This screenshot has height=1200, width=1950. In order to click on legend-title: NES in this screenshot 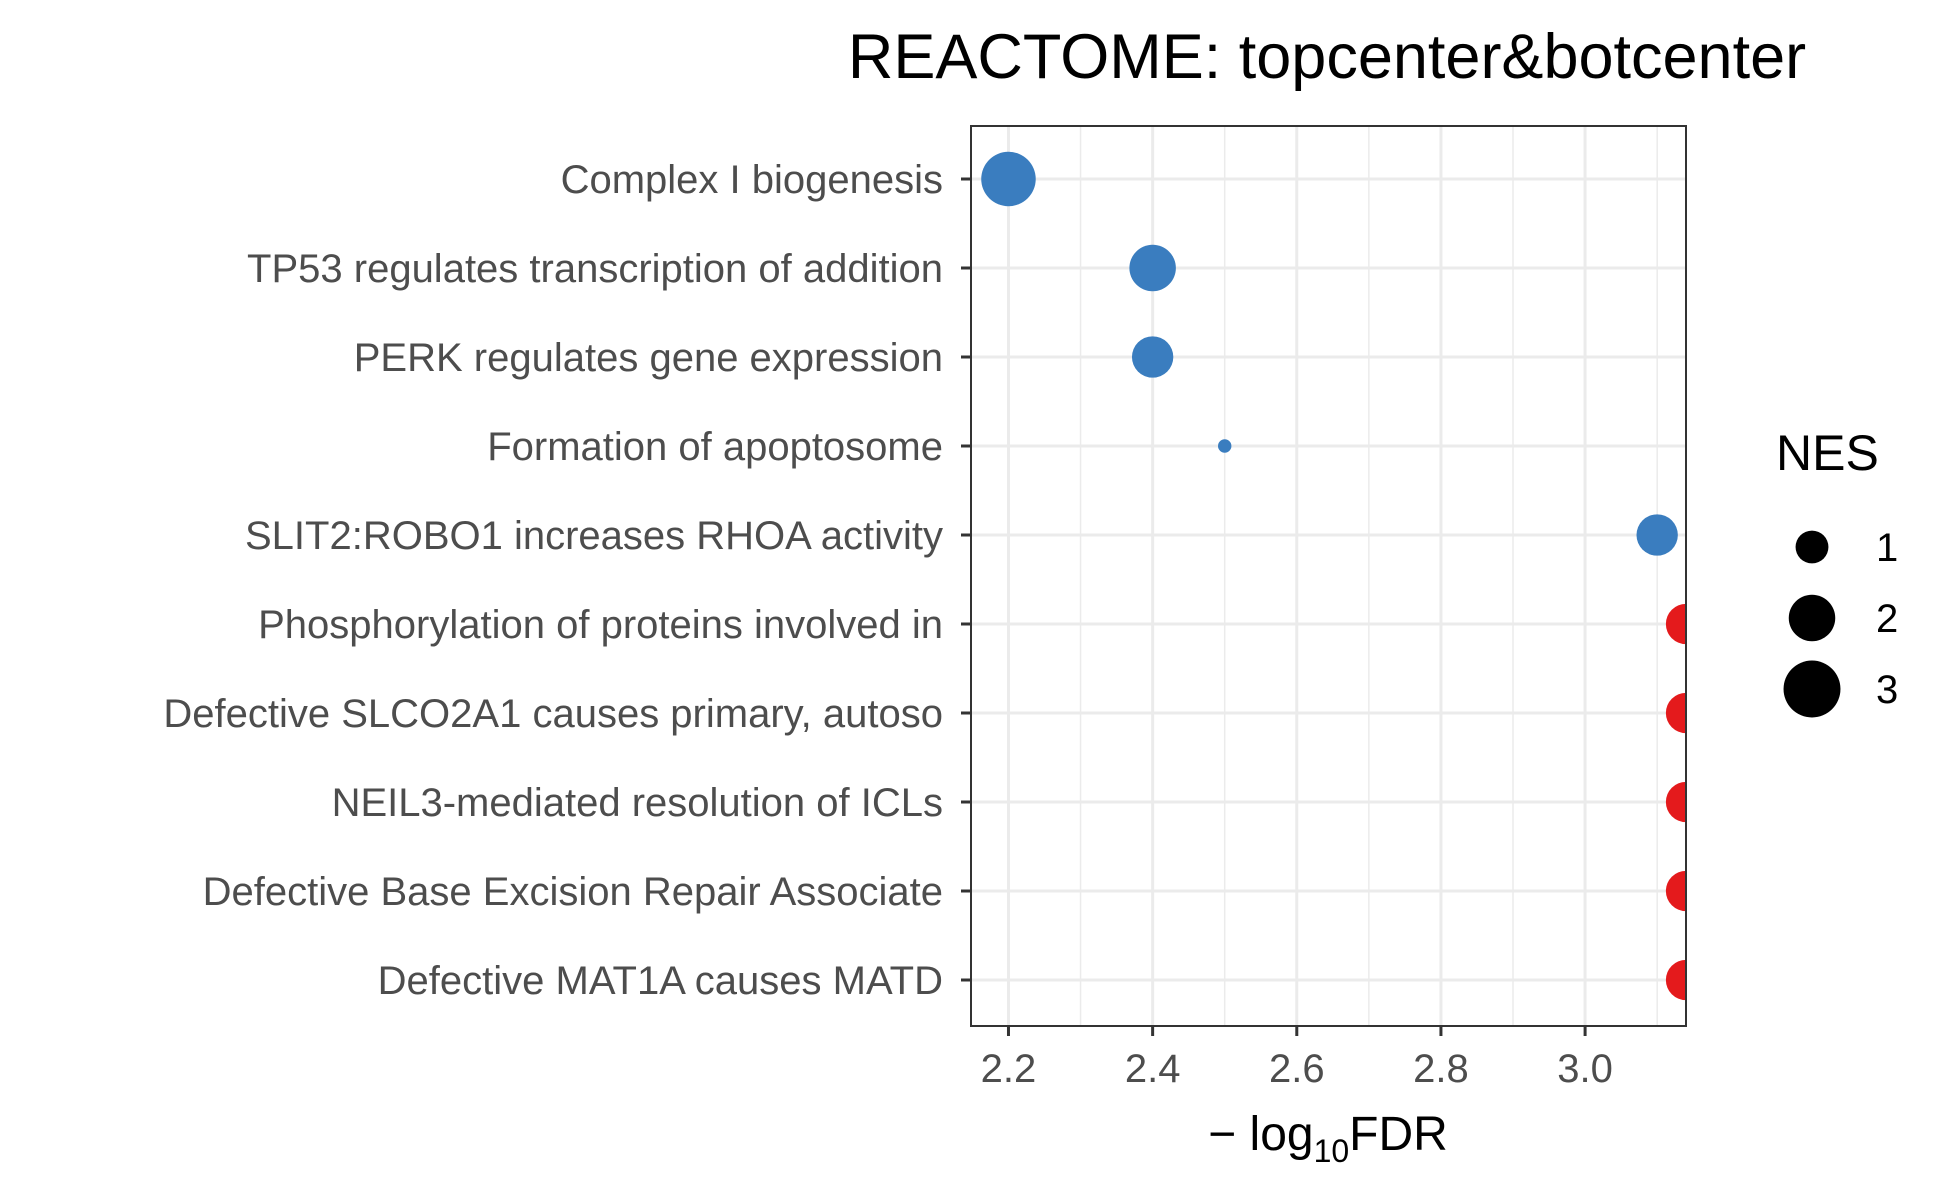, I will do `click(1827, 453)`.